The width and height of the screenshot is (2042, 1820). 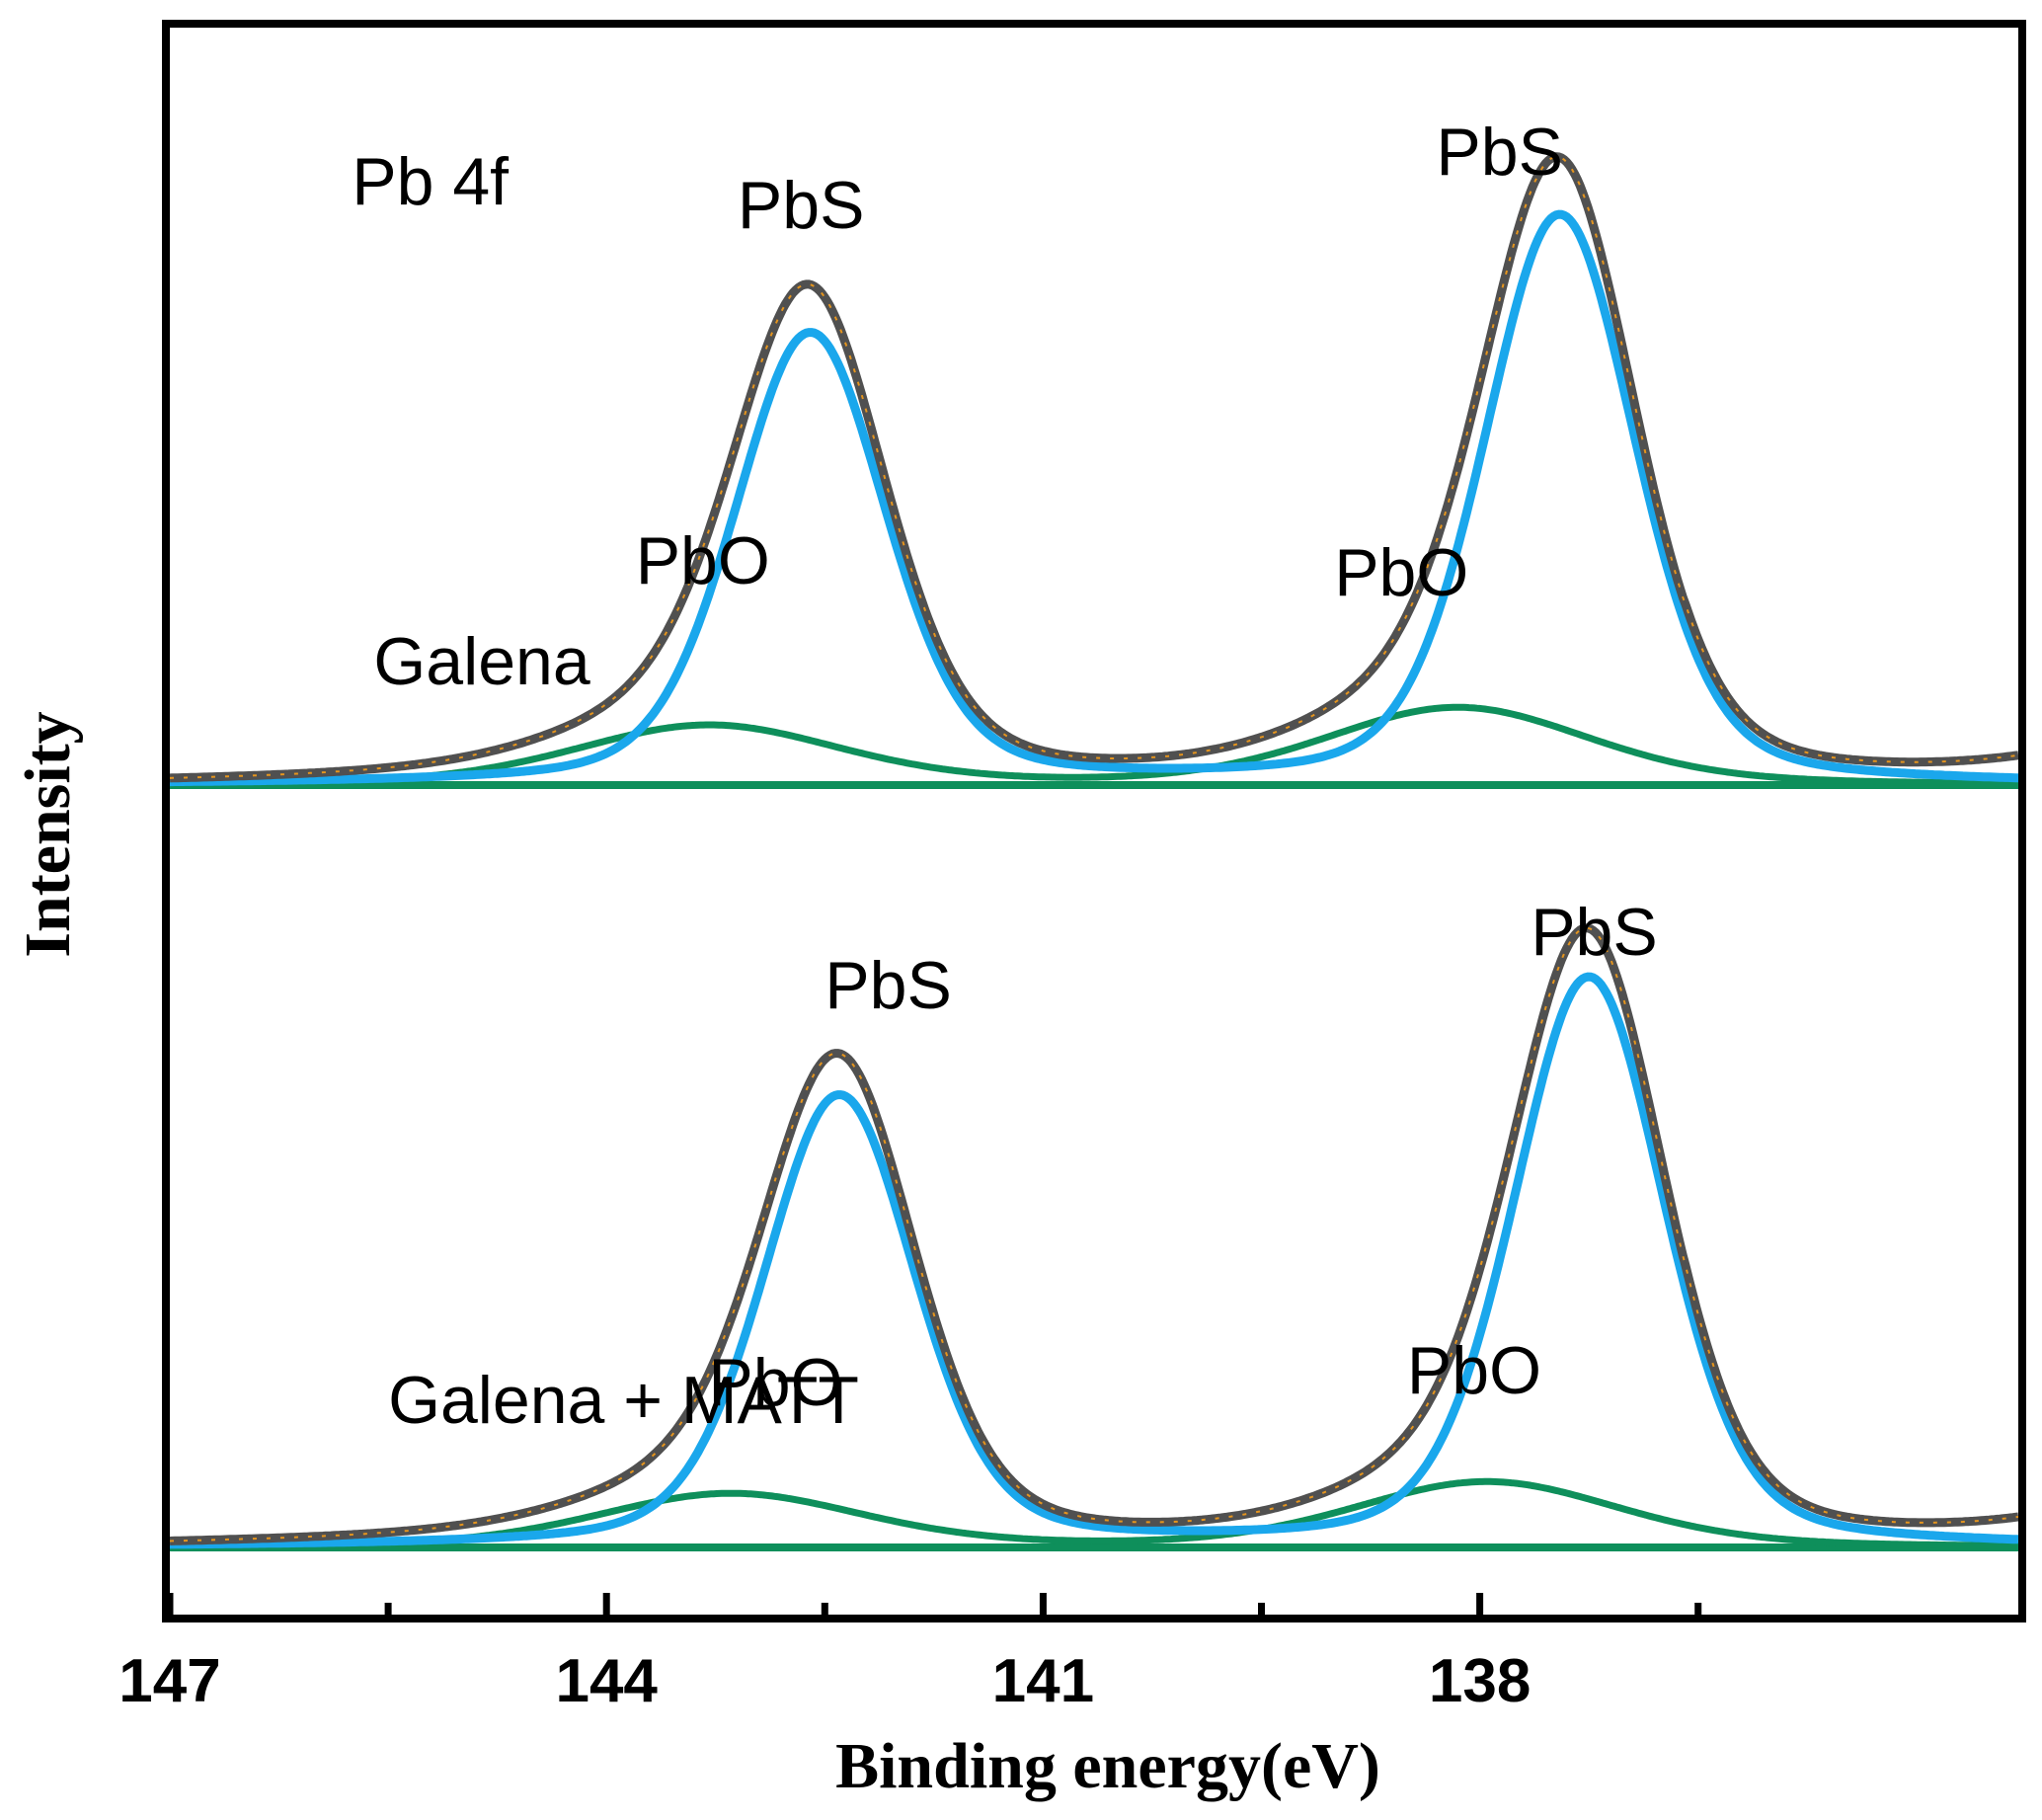 What do you see at coordinates (1401, 572) in the screenshot?
I see `annotation-top-3: PbO` at bounding box center [1401, 572].